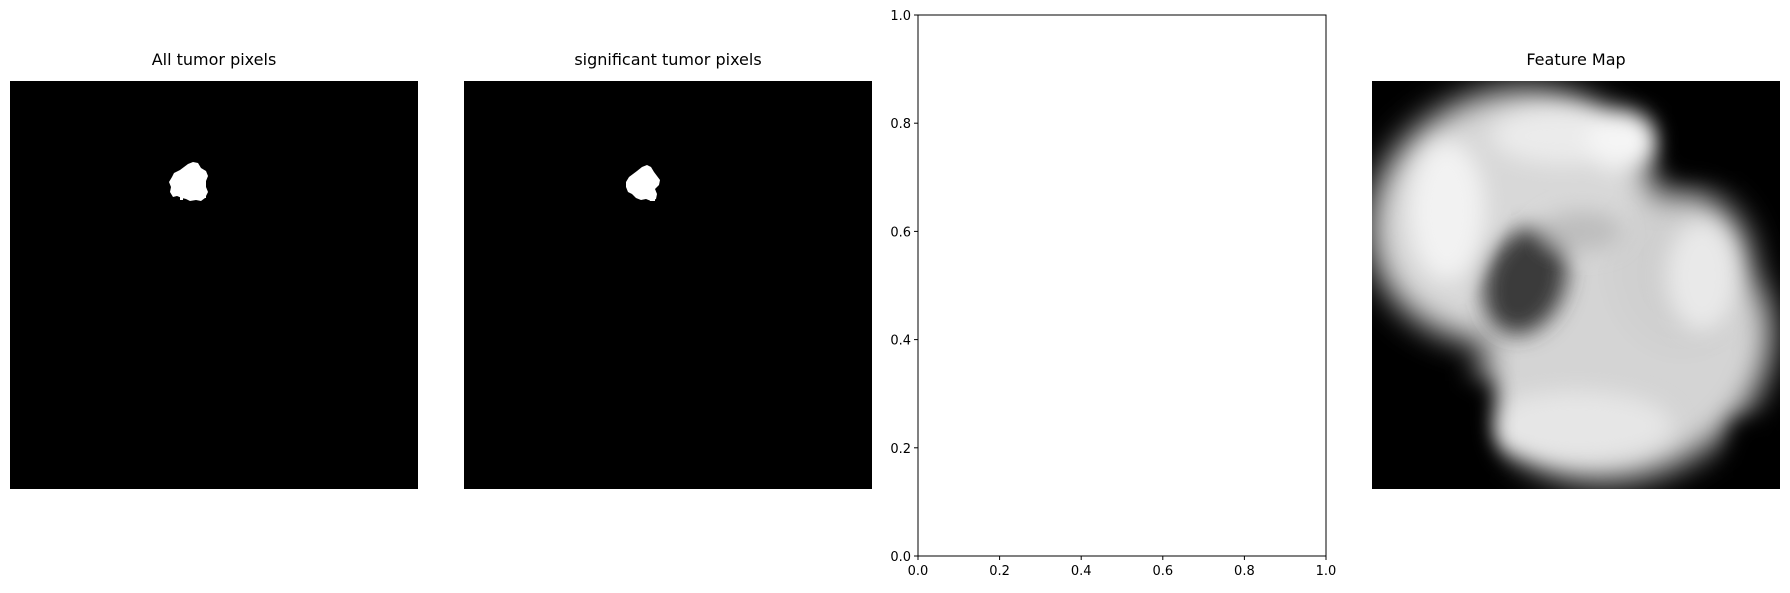  I want to click on tumor-blob-all, so click(188, 181).